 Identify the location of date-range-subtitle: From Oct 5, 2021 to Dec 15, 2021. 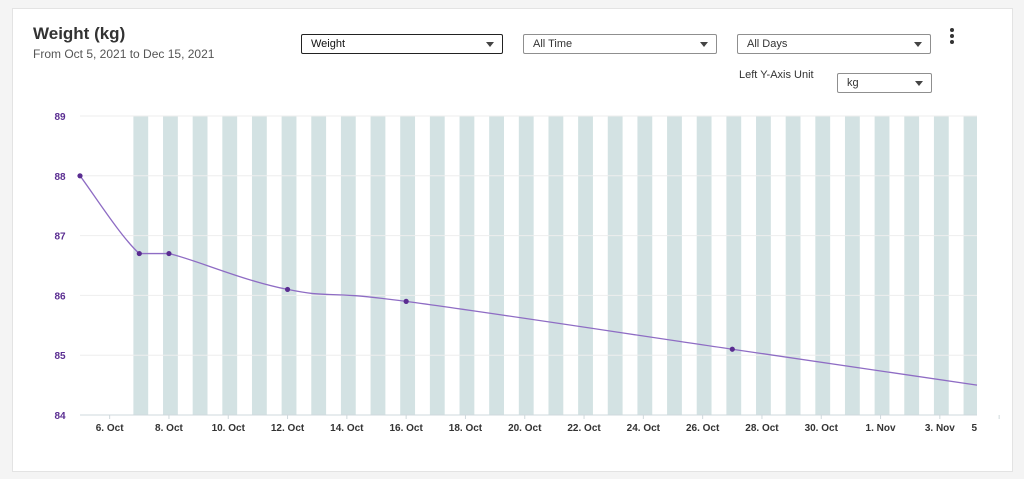
(124, 54).